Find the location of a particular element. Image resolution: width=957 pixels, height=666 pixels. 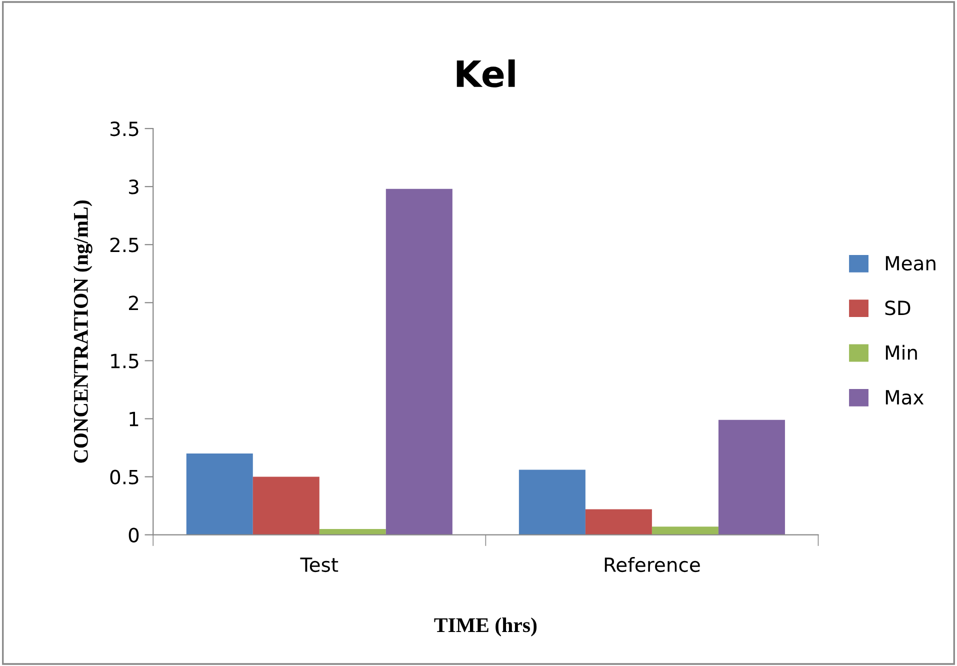

legend-label: Mean is located at coordinates (911, 263).